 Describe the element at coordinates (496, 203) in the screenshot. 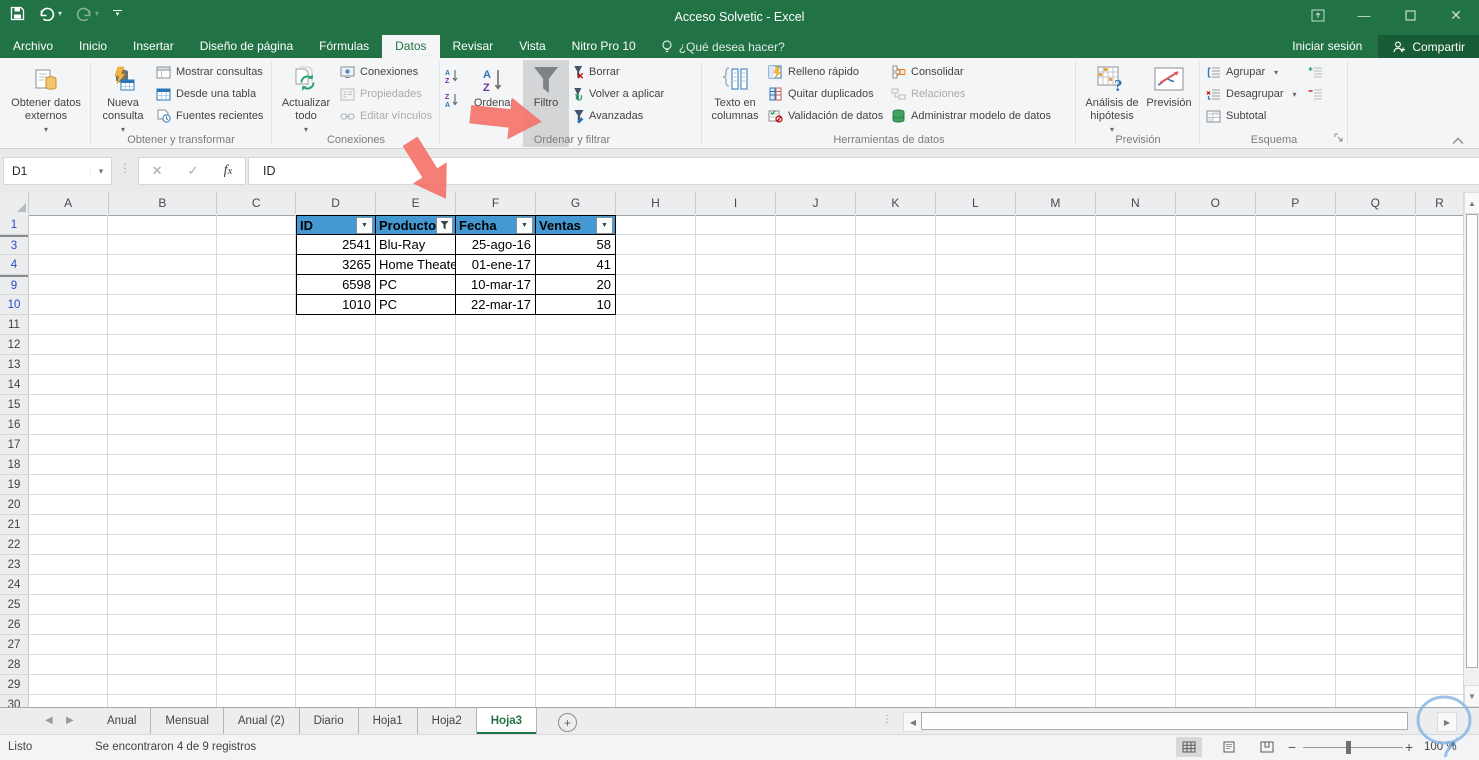

I see `column-header-F: F` at that location.